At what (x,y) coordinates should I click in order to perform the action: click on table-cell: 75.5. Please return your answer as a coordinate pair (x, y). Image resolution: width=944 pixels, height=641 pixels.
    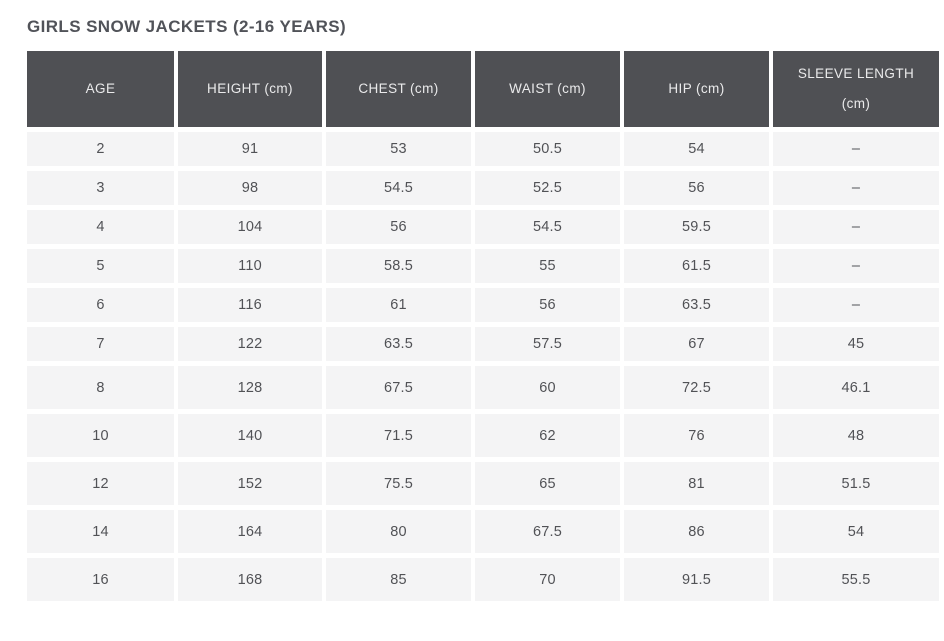
    Looking at the image, I should click on (398, 483).